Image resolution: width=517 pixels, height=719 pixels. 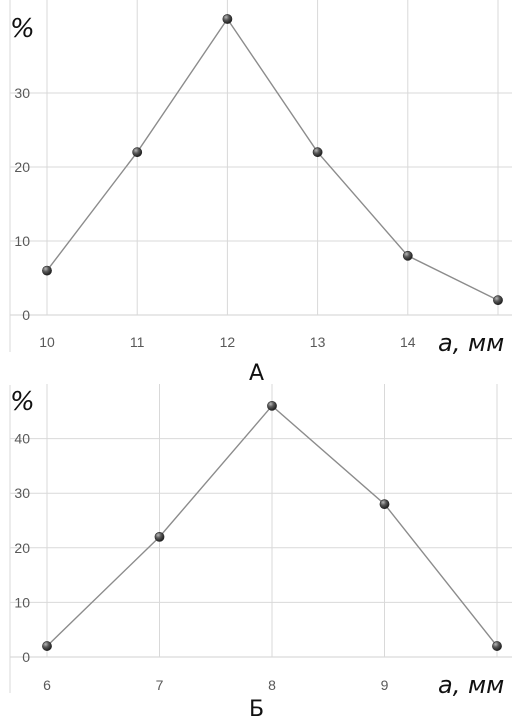 What do you see at coordinates (256, 708) in the screenshot?
I see `chart-b-panel-label: Б` at bounding box center [256, 708].